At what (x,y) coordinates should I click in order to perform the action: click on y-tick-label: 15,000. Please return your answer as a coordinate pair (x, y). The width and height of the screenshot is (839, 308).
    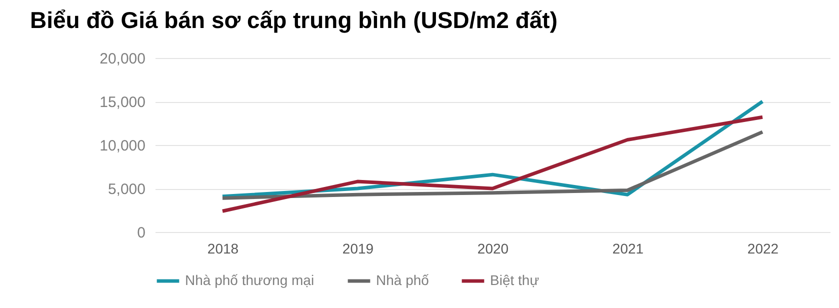
    Looking at the image, I should click on (123, 102).